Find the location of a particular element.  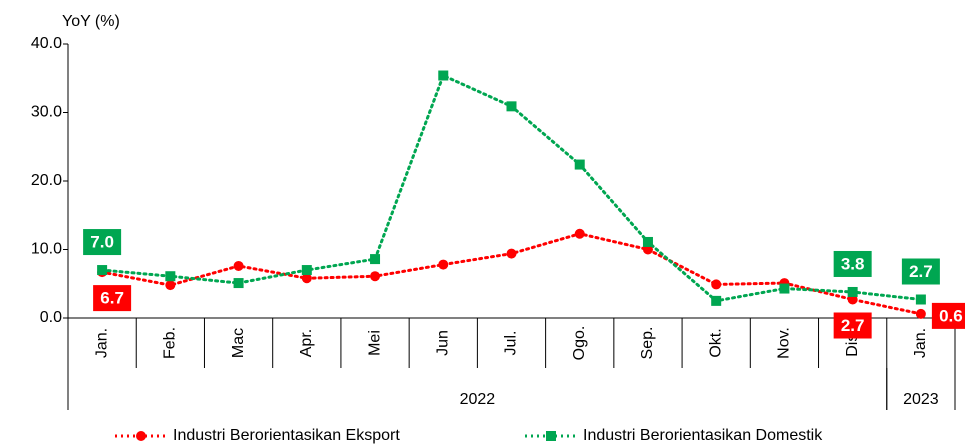

x-tick-label: Mac is located at coordinates (238, 343).